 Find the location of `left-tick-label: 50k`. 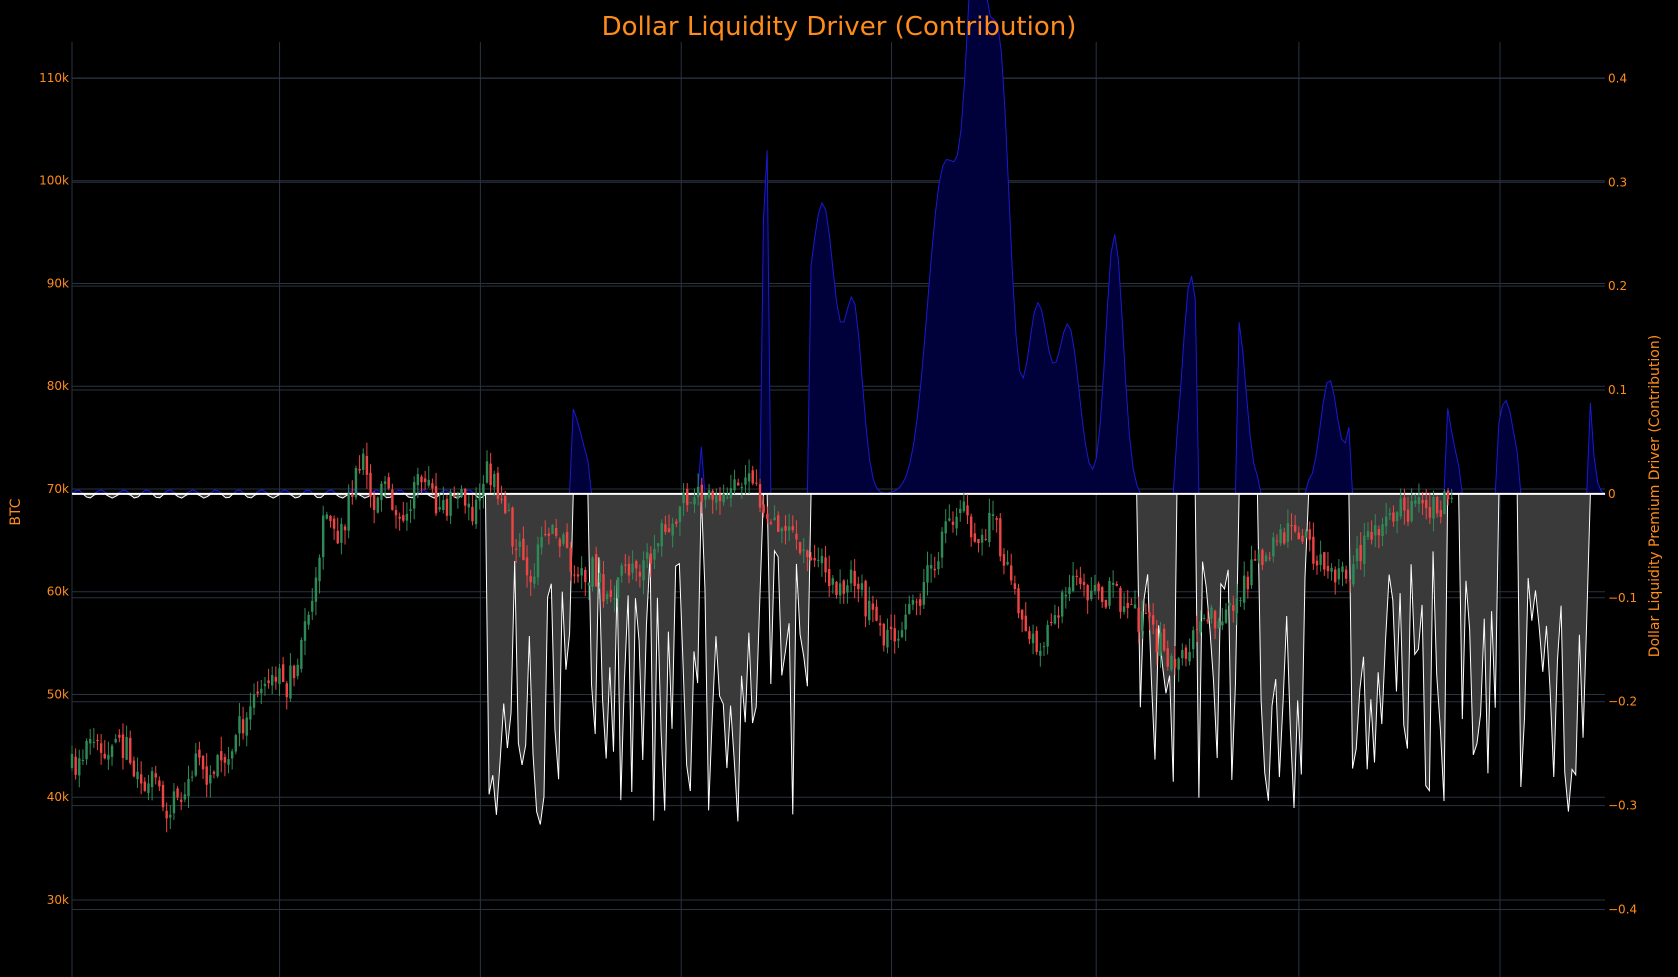

left-tick-label: 50k is located at coordinates (58, 694).